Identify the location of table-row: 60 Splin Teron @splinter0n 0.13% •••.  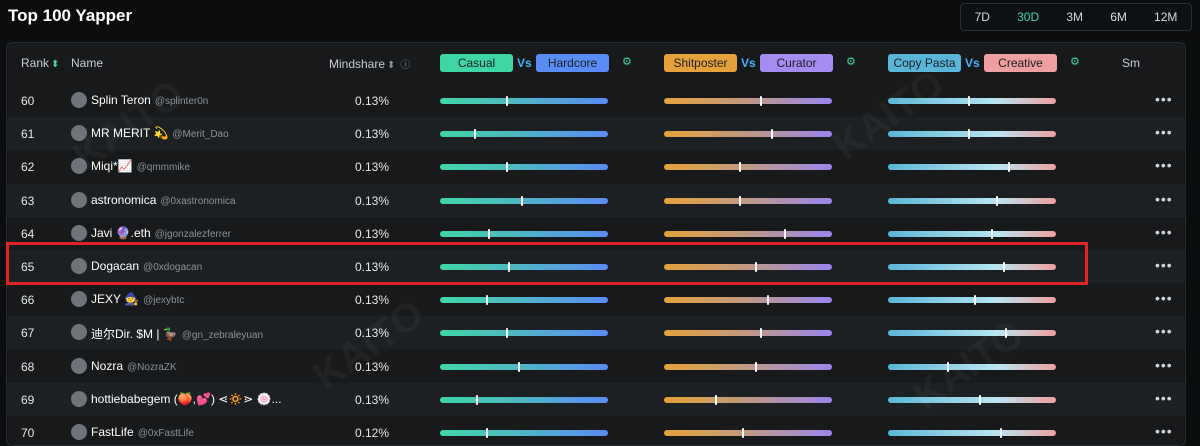
(596, 100).